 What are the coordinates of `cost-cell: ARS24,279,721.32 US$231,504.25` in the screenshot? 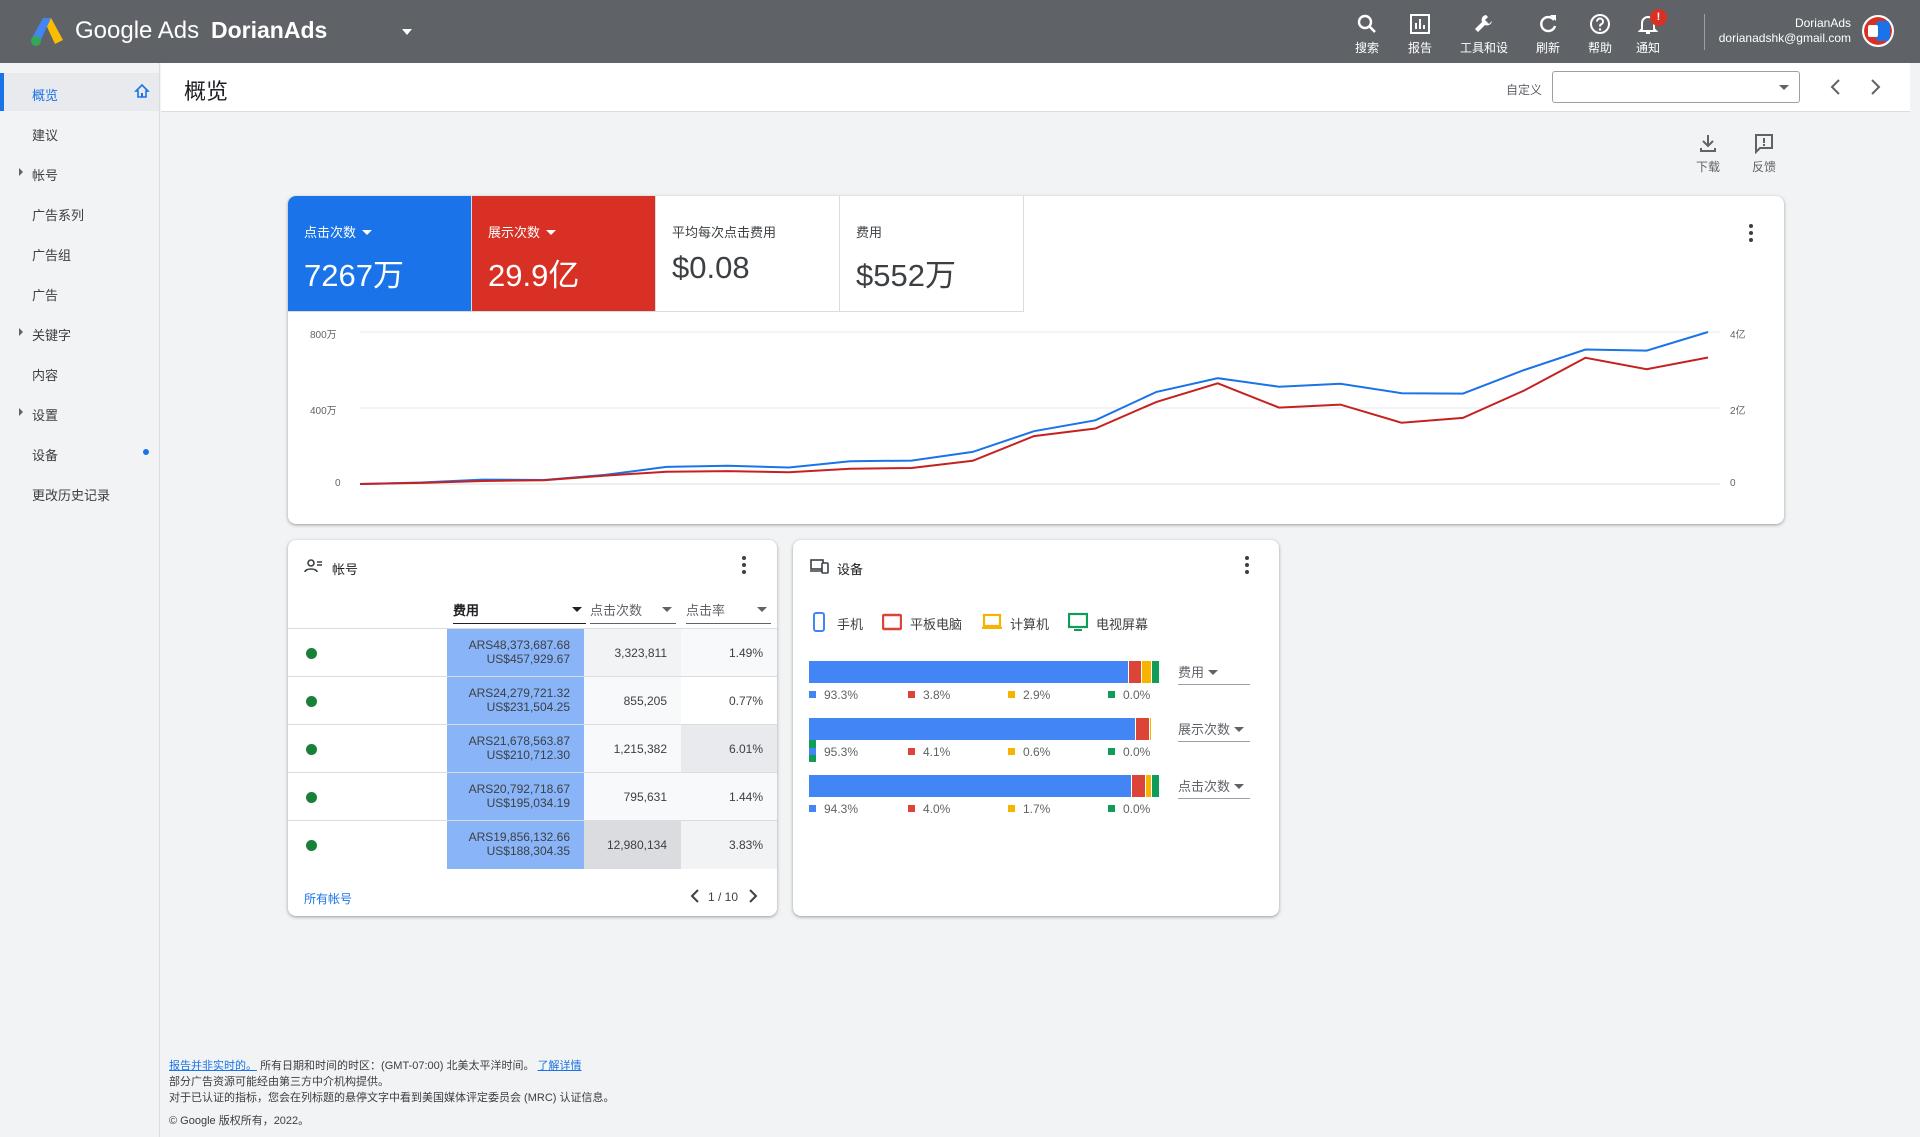 It's located at (515, 701).